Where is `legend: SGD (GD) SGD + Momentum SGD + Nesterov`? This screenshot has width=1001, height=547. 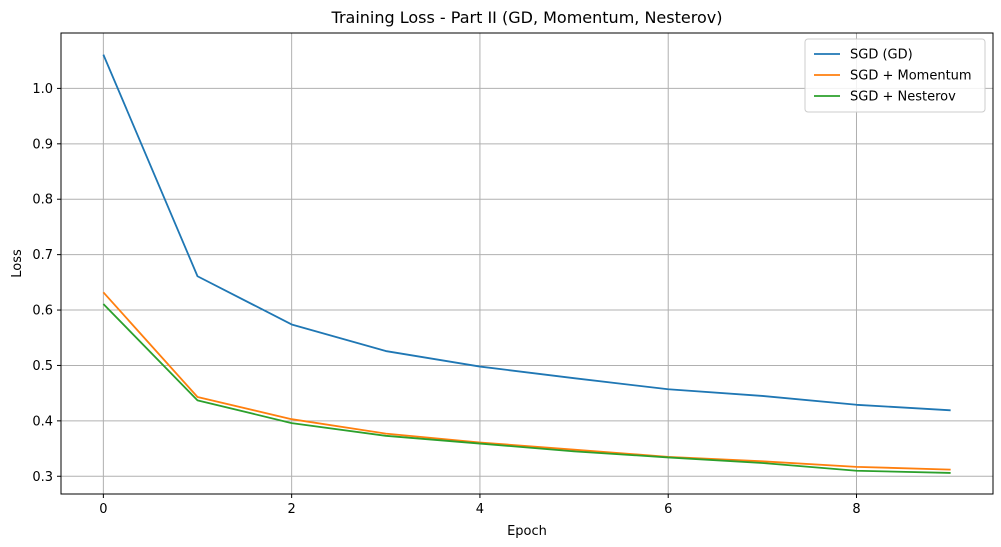
legend: SGD (GD) SGD + Momentum SGD + Nesterov is located at coordinates (895, 75).